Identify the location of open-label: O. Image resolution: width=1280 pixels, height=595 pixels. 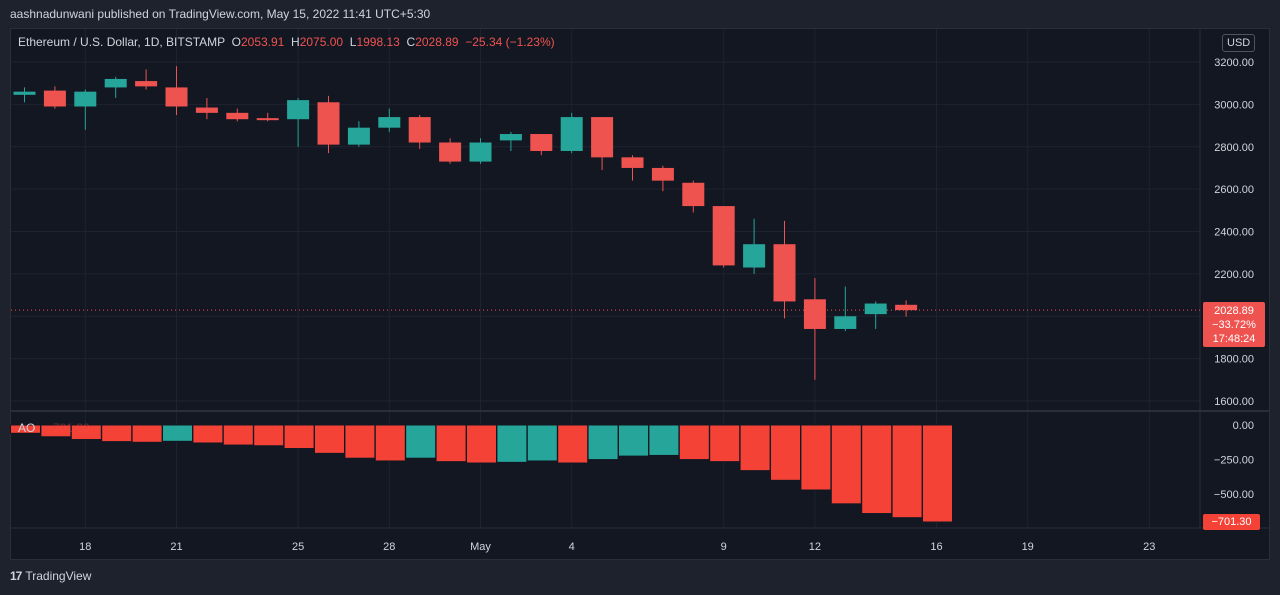
(236, 42).